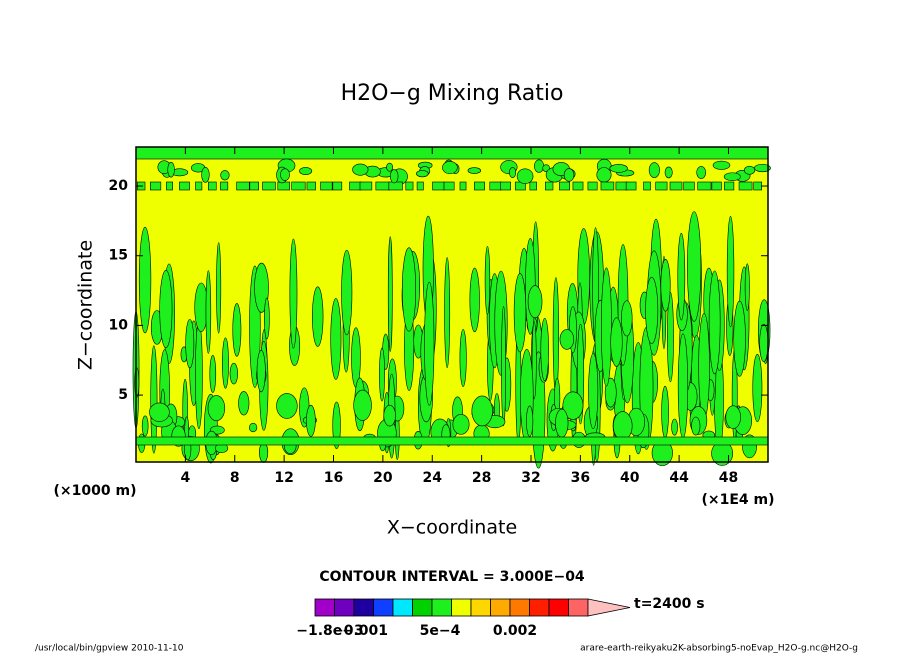  I want to click on colorbar: −1.8e−3−0.001 5e−4 0.002, so click(463, 618).